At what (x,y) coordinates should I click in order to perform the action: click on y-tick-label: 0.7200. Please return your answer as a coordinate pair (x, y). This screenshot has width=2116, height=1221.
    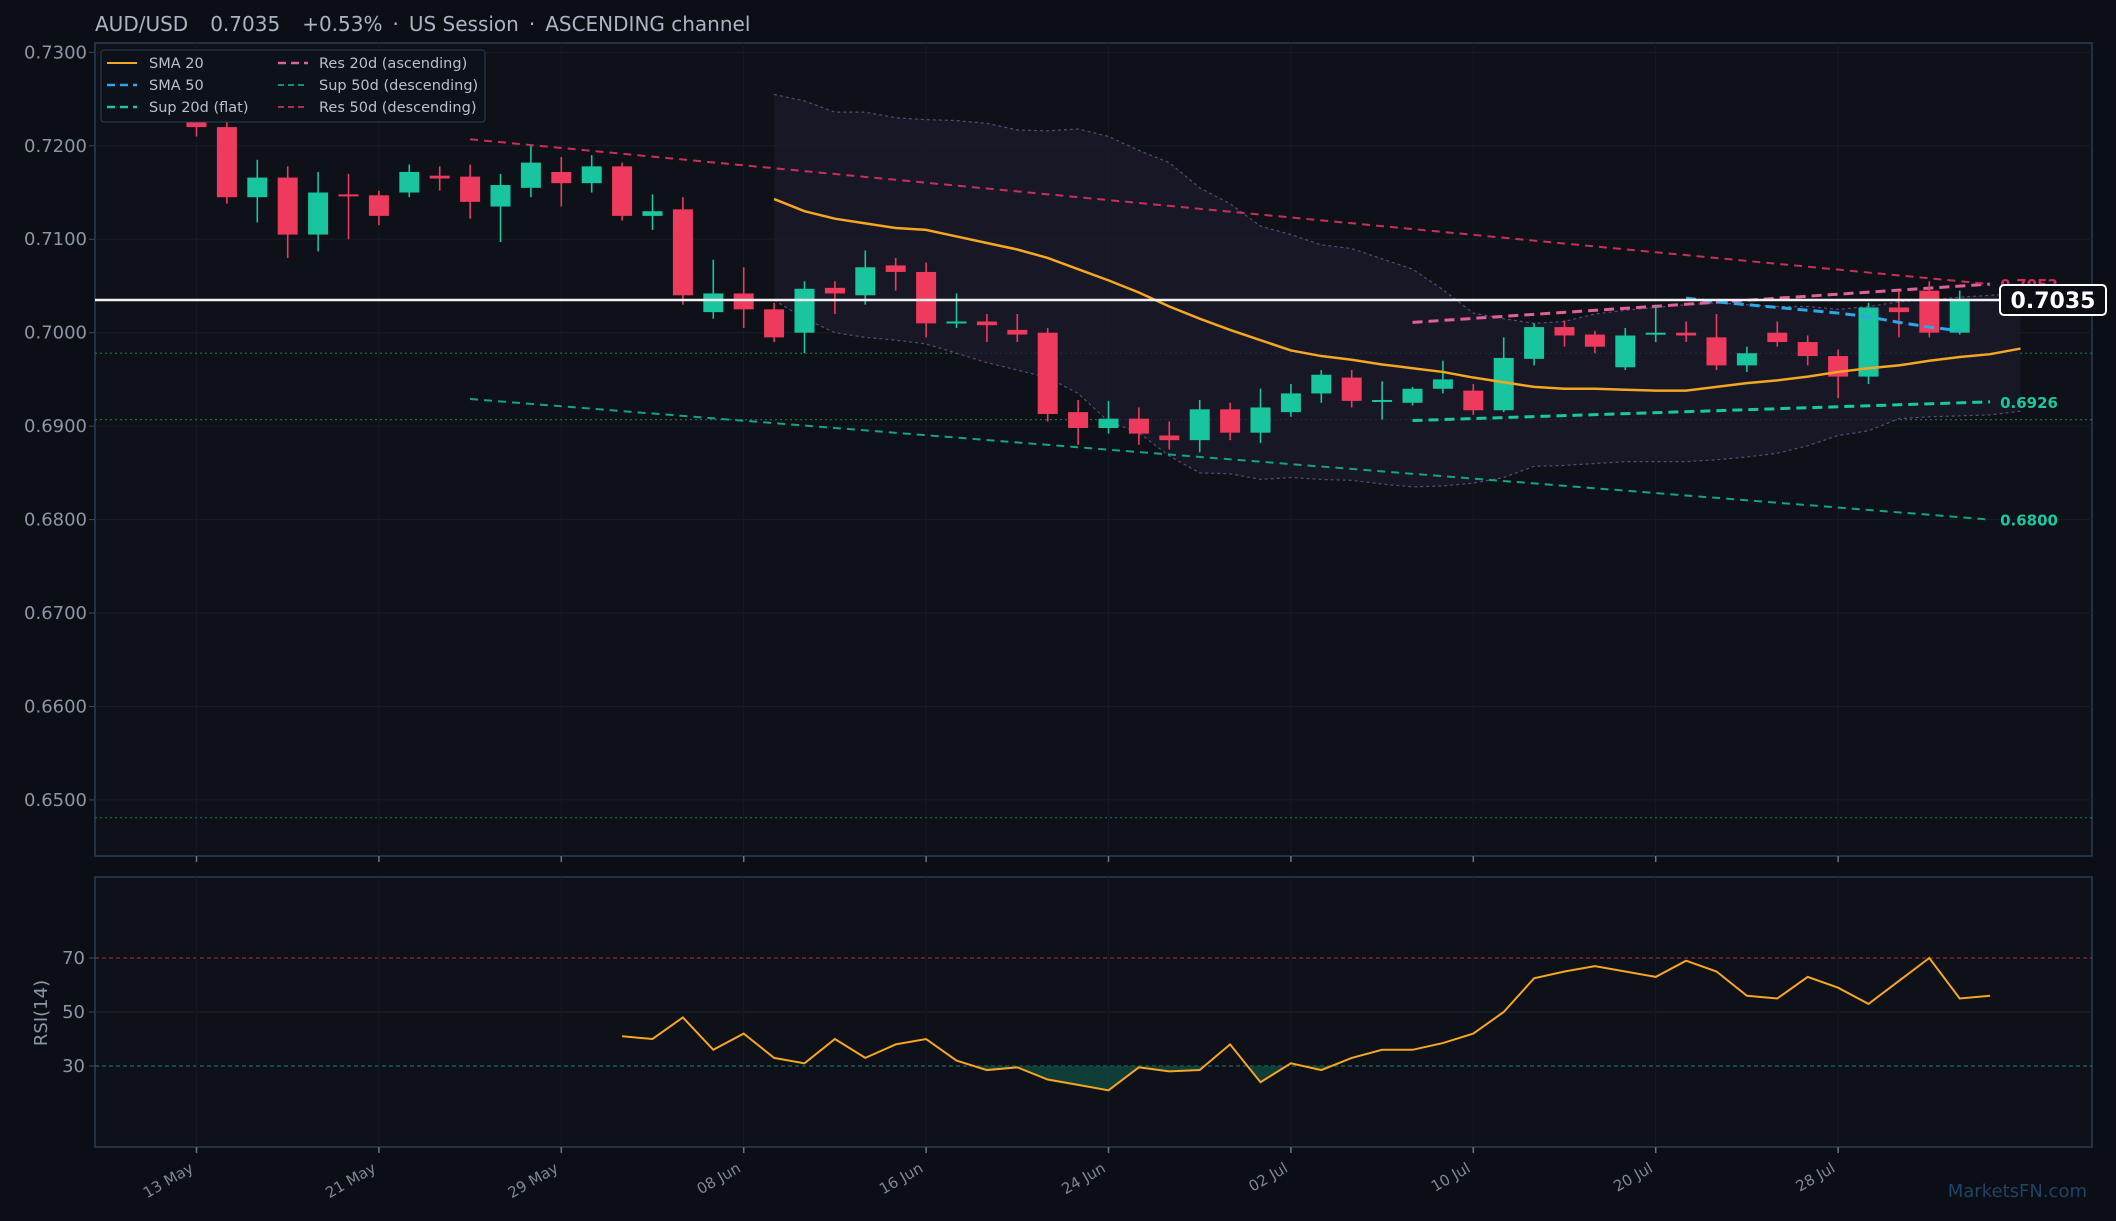
    Looking at the image, I should click on (55, 146).